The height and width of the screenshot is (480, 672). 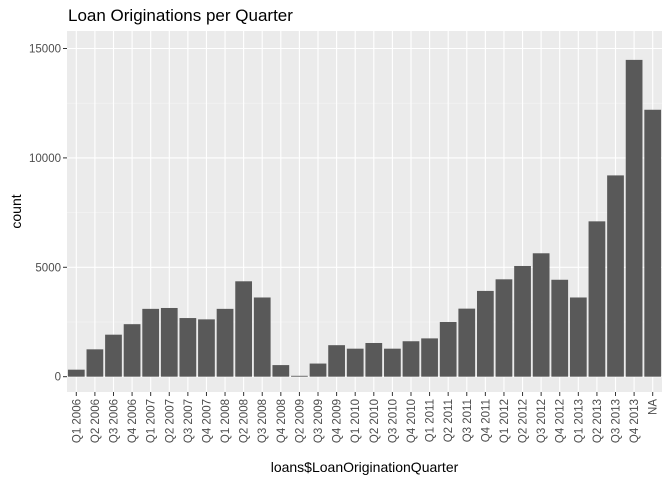 What do you see at coordinates (617, 421) in the screenshot?
I see `x-tick-label: Q3 2013` at bounding box center [617, 421].